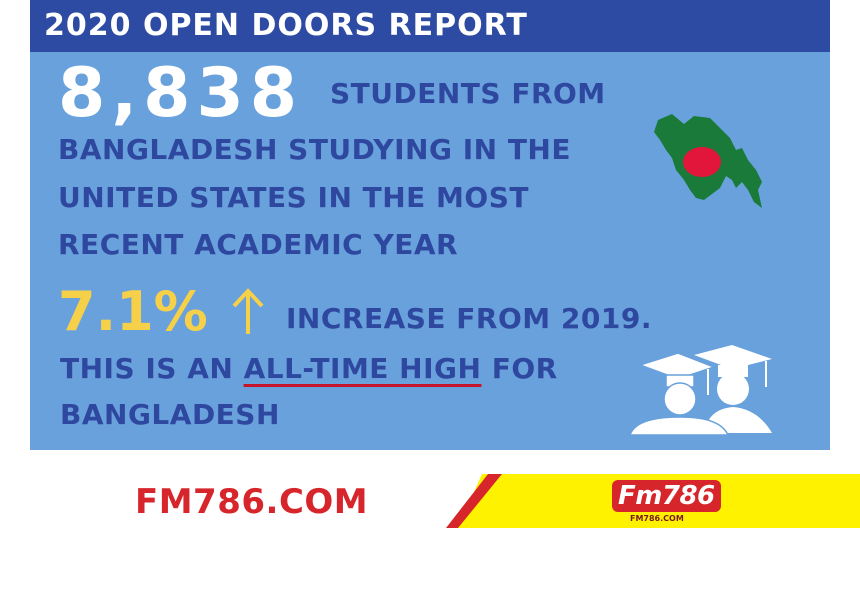 Image resolution: width=860 pixels, height=600 pixels. What do you see at coordinates (468, 93) in the screenshot?
I see `stat-line-1: STUDENTS FROM` at bounding box center [468, 93].